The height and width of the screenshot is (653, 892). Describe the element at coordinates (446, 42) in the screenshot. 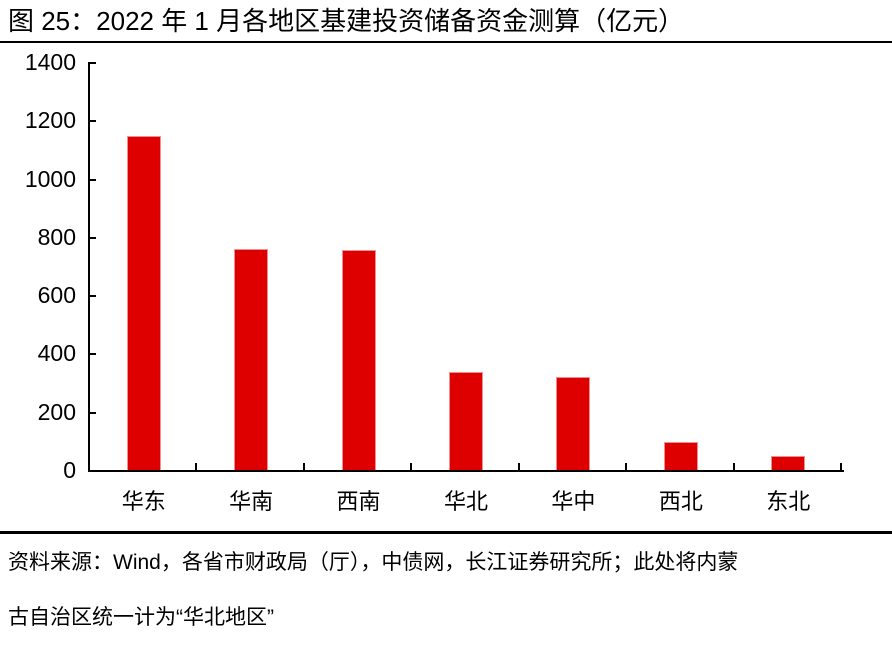

I see `title-divider-line` at that location.